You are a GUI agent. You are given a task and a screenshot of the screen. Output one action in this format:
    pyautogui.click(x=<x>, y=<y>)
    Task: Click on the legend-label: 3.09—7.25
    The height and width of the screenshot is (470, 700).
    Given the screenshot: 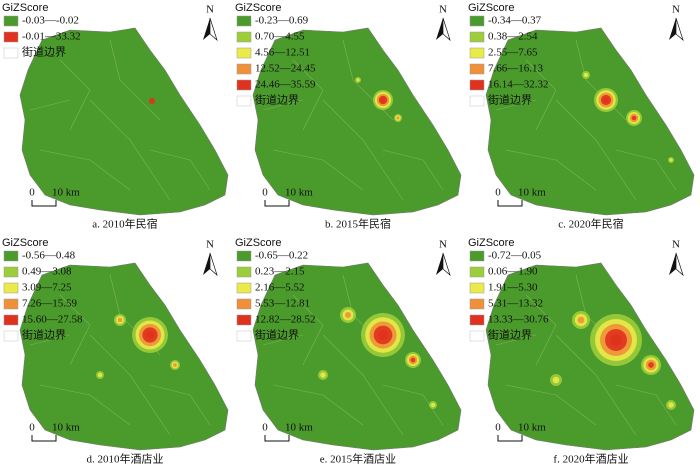 What is the action you would take?
    pyautogui.click(x=47, y=288)
    